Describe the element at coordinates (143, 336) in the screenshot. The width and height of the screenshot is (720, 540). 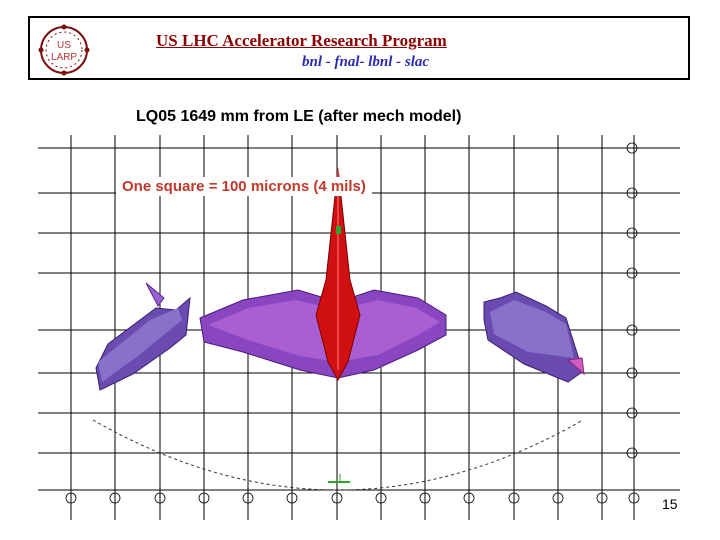
I see `left-ridge` at that location.